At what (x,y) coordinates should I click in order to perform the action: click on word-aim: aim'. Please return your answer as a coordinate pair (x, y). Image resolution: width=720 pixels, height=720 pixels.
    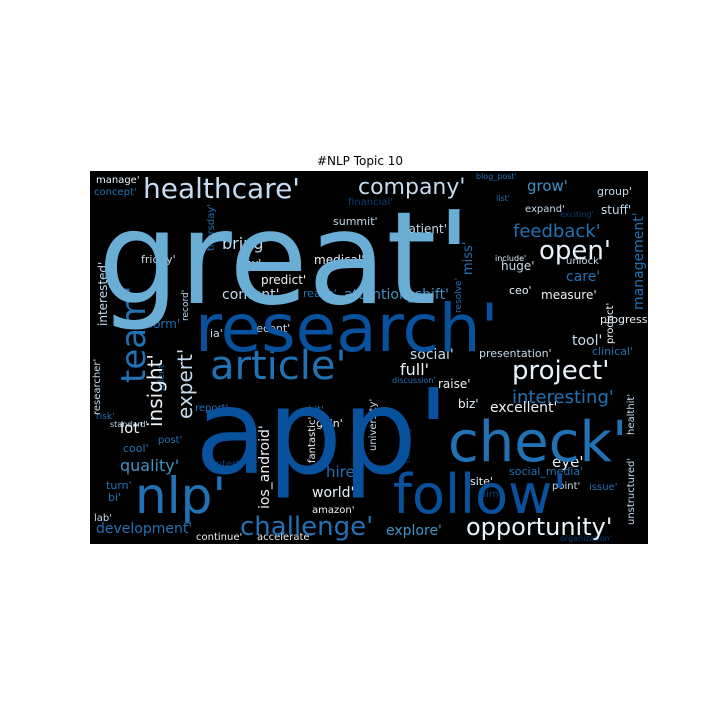
    Looking at the image, I should click on (490, 494).